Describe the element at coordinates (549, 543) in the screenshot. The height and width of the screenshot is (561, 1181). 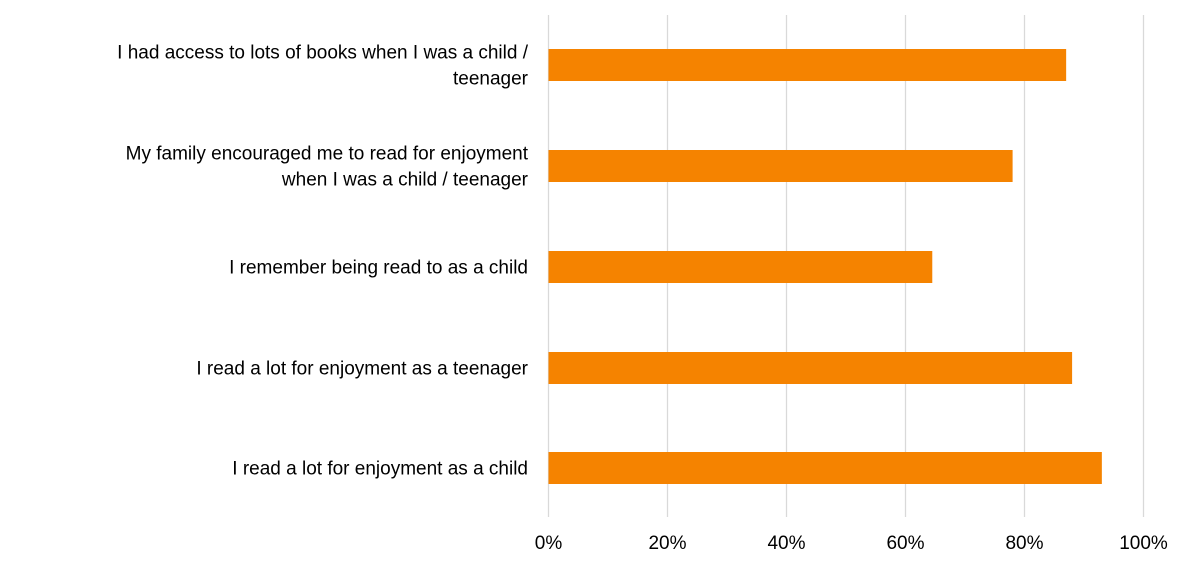
I see `x-tick-label: 0%` at that location.